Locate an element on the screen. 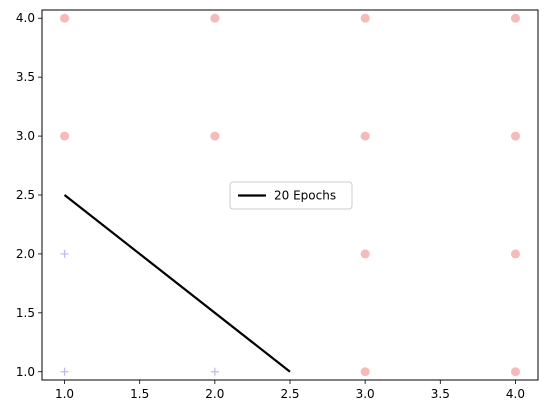 The height and width of the screenshot is (413, 547). legend-box is located at coordinates (291, 195).